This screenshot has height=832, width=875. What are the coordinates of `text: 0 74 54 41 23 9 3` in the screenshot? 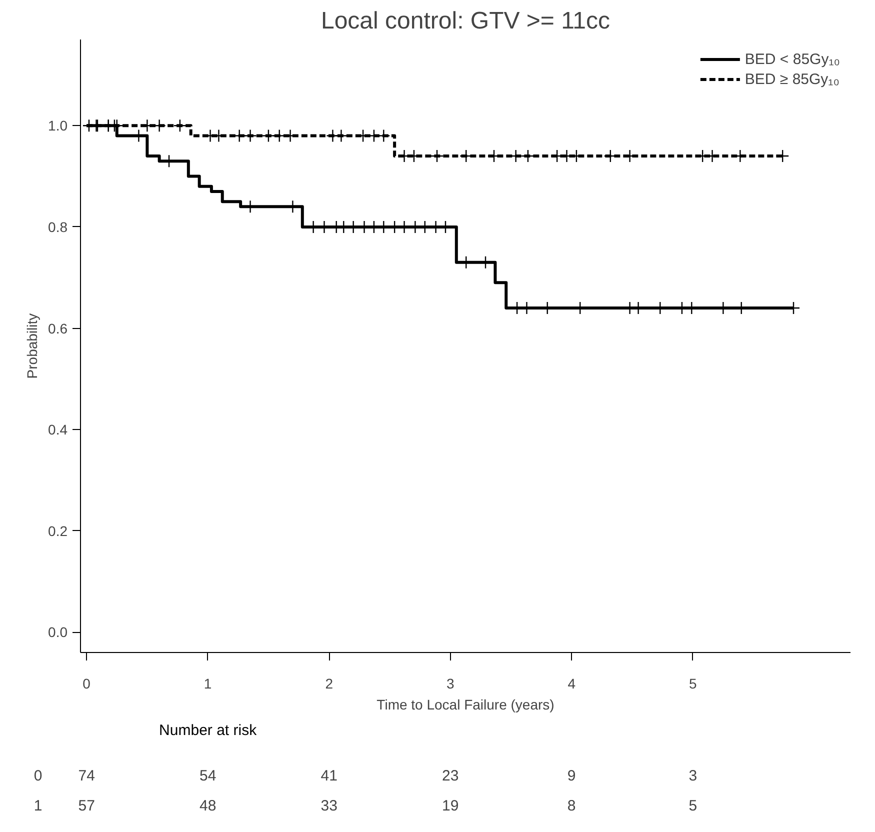 It's located at (366, 776).